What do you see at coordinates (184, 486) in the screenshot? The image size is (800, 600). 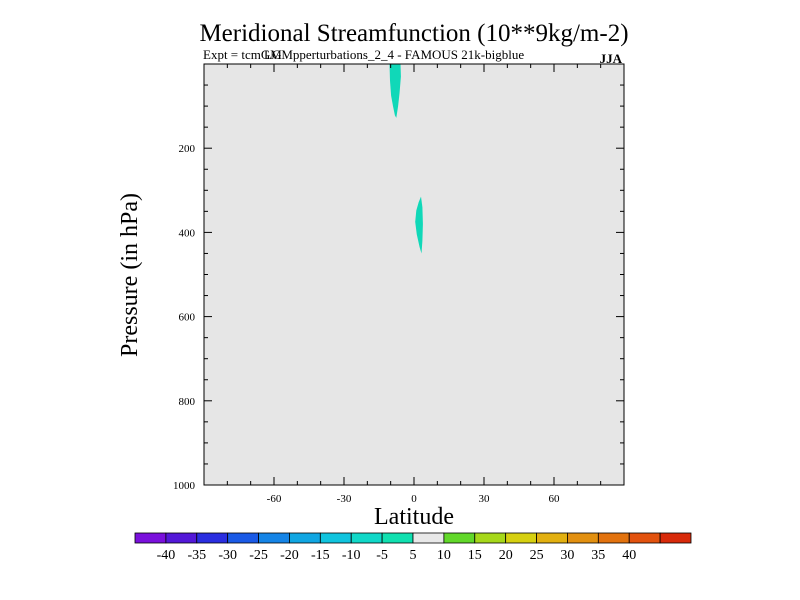 I see `y-tick-label: 1000` at bounding box center [184, 486].